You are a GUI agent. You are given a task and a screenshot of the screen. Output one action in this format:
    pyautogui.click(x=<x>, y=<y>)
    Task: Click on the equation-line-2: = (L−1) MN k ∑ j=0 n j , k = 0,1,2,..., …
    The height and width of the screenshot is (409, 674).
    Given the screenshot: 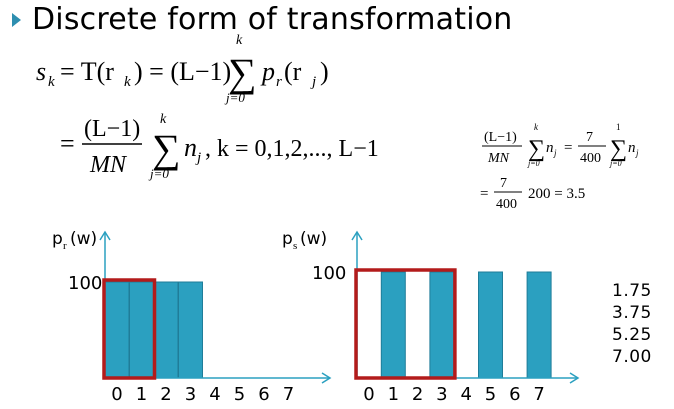 What is the action you would take?
    pyautogui.click(x=219, y=146)
    